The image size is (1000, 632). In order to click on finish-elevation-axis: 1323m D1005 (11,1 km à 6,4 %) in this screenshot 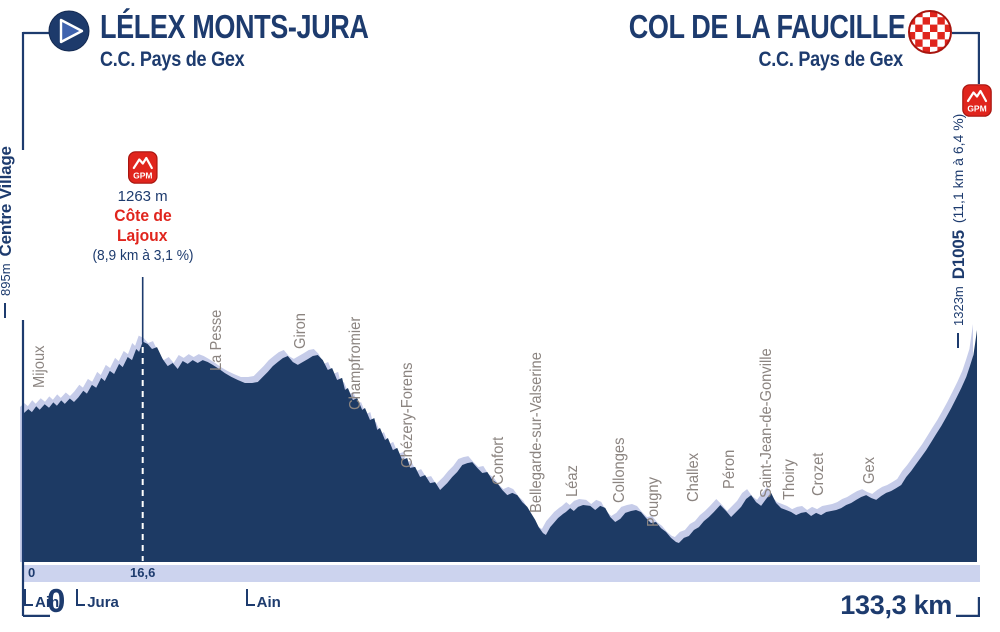, I will do `click(958, 230)`.